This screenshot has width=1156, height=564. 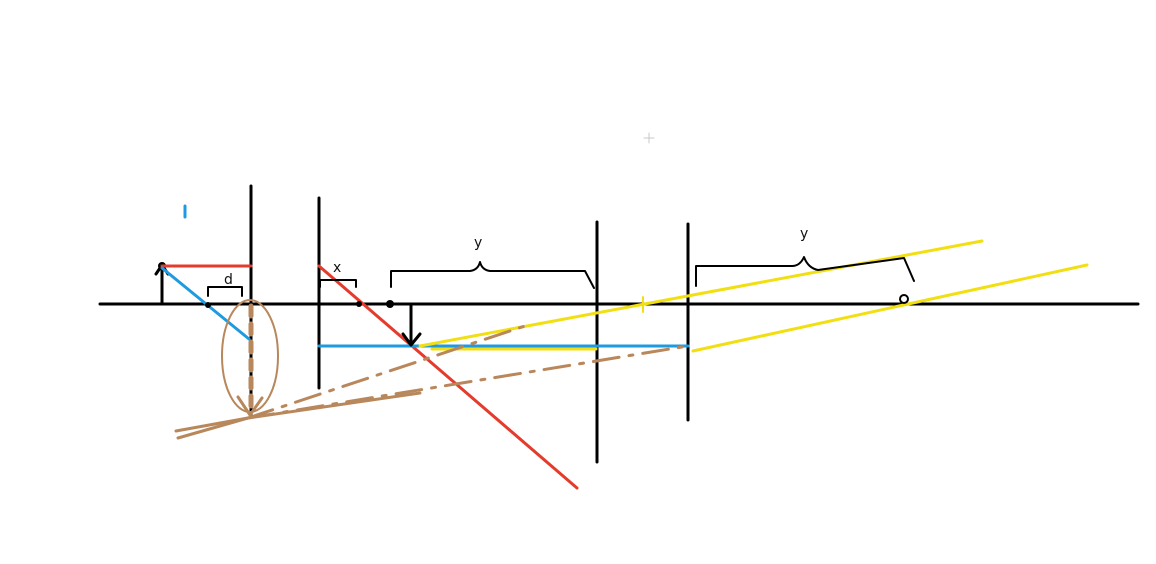 What do you see at coordinates (890, 308) in the screenshot?
I see `yellow-ray-lower` at bounding box center [890, 308].